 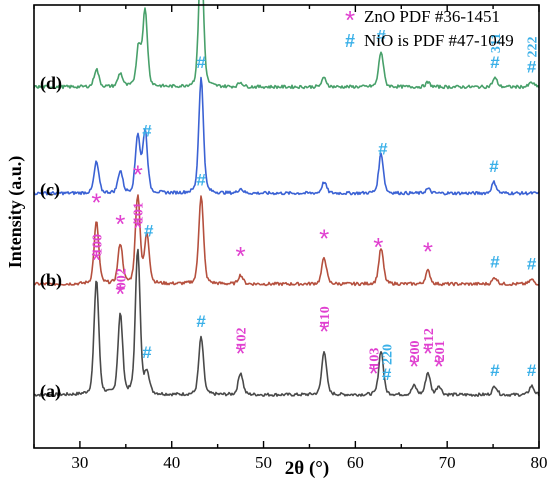 I want to click on zno-marker-6: *, so click(x=324, y=331).